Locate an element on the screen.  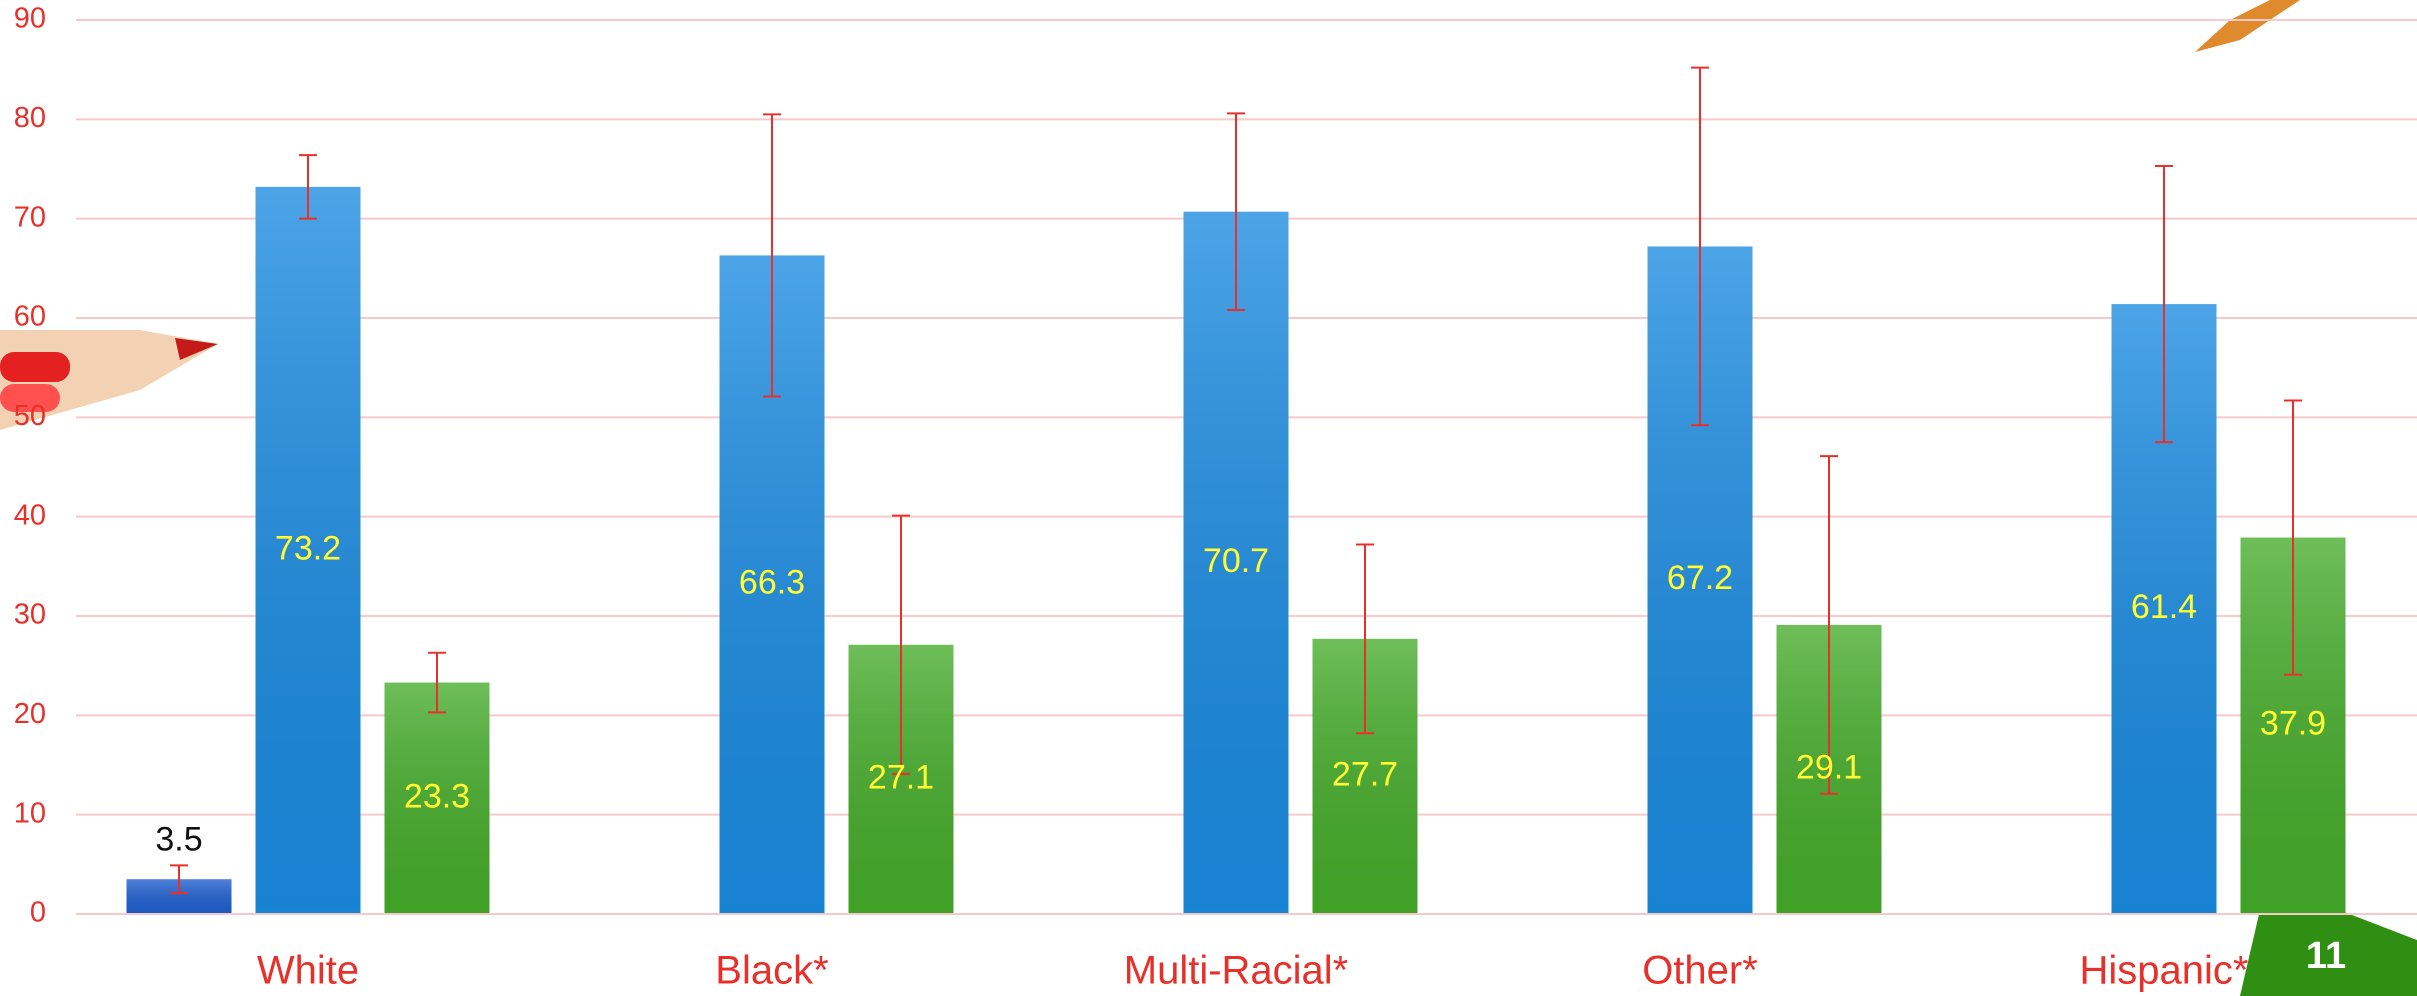
data-label: 29.1 is located at coordinates (1829, 767).